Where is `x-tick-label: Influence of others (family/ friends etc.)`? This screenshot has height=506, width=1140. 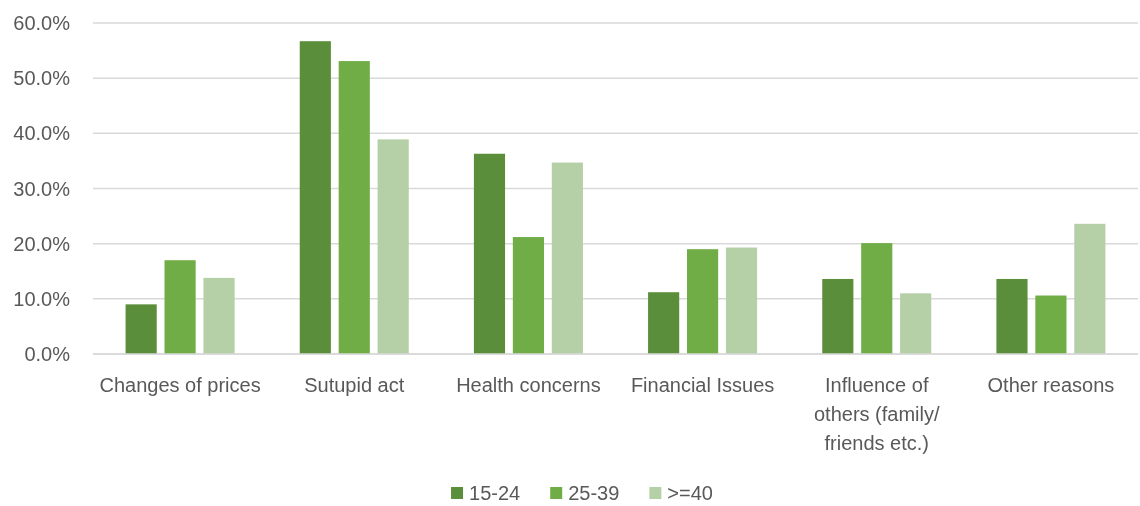 x-tick-label: Influence of others (family/ friends etc.) is located at coordinates (876, 414).